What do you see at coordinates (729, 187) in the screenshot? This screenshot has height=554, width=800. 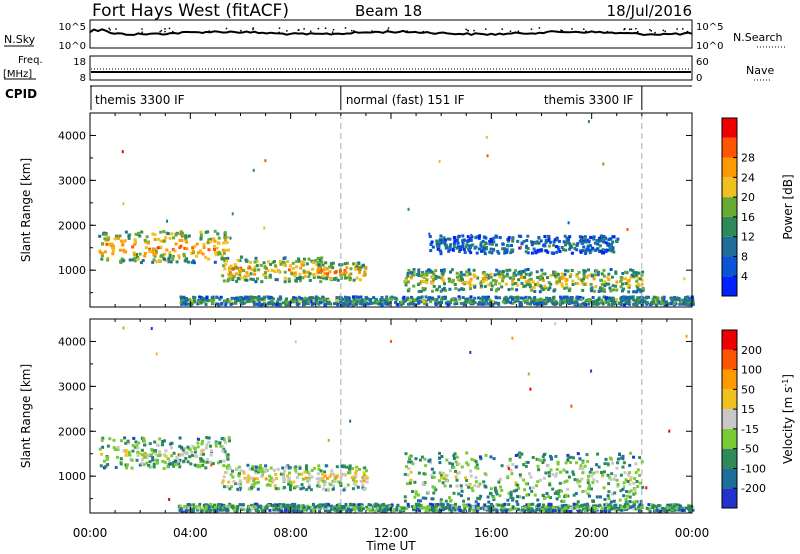 I see `colorbar-swatch` at bounding box center [729, 187].